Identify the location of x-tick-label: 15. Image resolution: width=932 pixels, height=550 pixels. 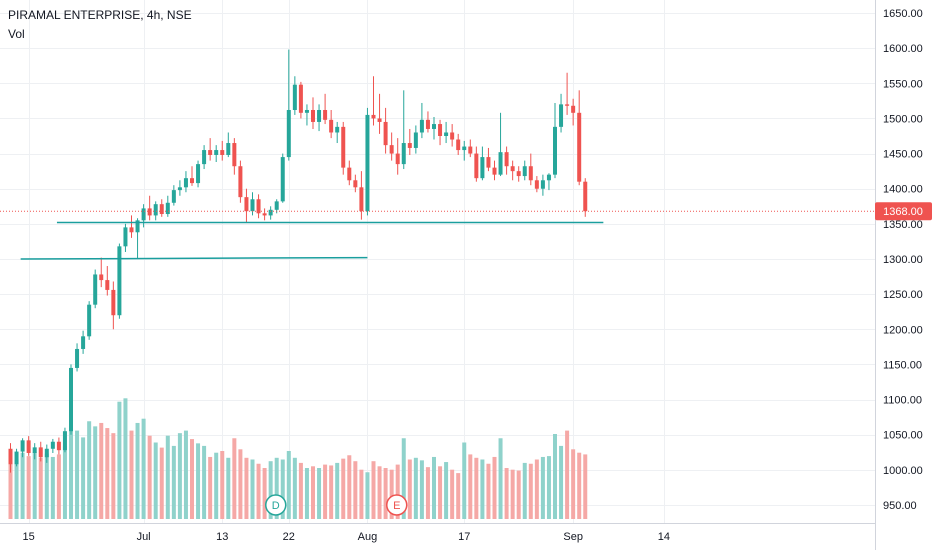
(29, 537).